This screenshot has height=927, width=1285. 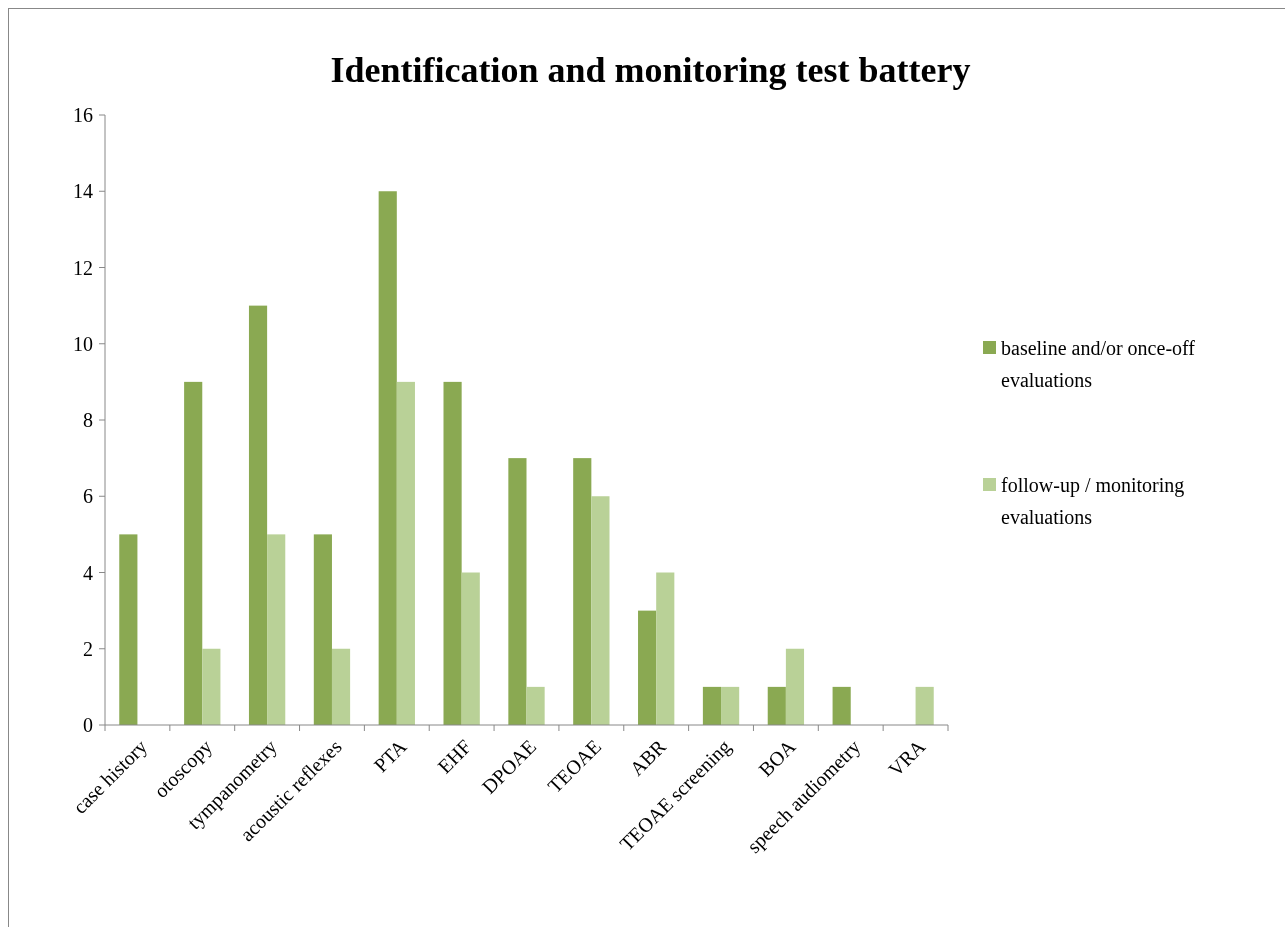 What do you see at coordinates (88, 496) in the screenshot?
I see `y-tick-label: 6` at bounding box center [88, 496].